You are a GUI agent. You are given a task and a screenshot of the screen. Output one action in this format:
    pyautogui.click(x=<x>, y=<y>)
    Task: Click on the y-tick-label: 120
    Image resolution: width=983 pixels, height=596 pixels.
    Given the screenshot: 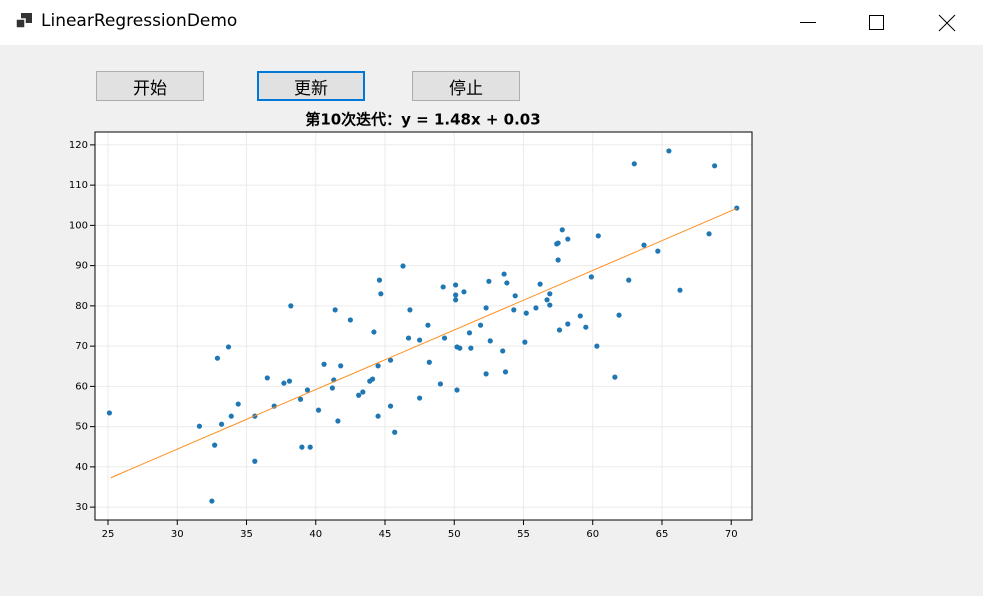 What is the action you would take?
    pyautogui.click(x=78, y=145)
    